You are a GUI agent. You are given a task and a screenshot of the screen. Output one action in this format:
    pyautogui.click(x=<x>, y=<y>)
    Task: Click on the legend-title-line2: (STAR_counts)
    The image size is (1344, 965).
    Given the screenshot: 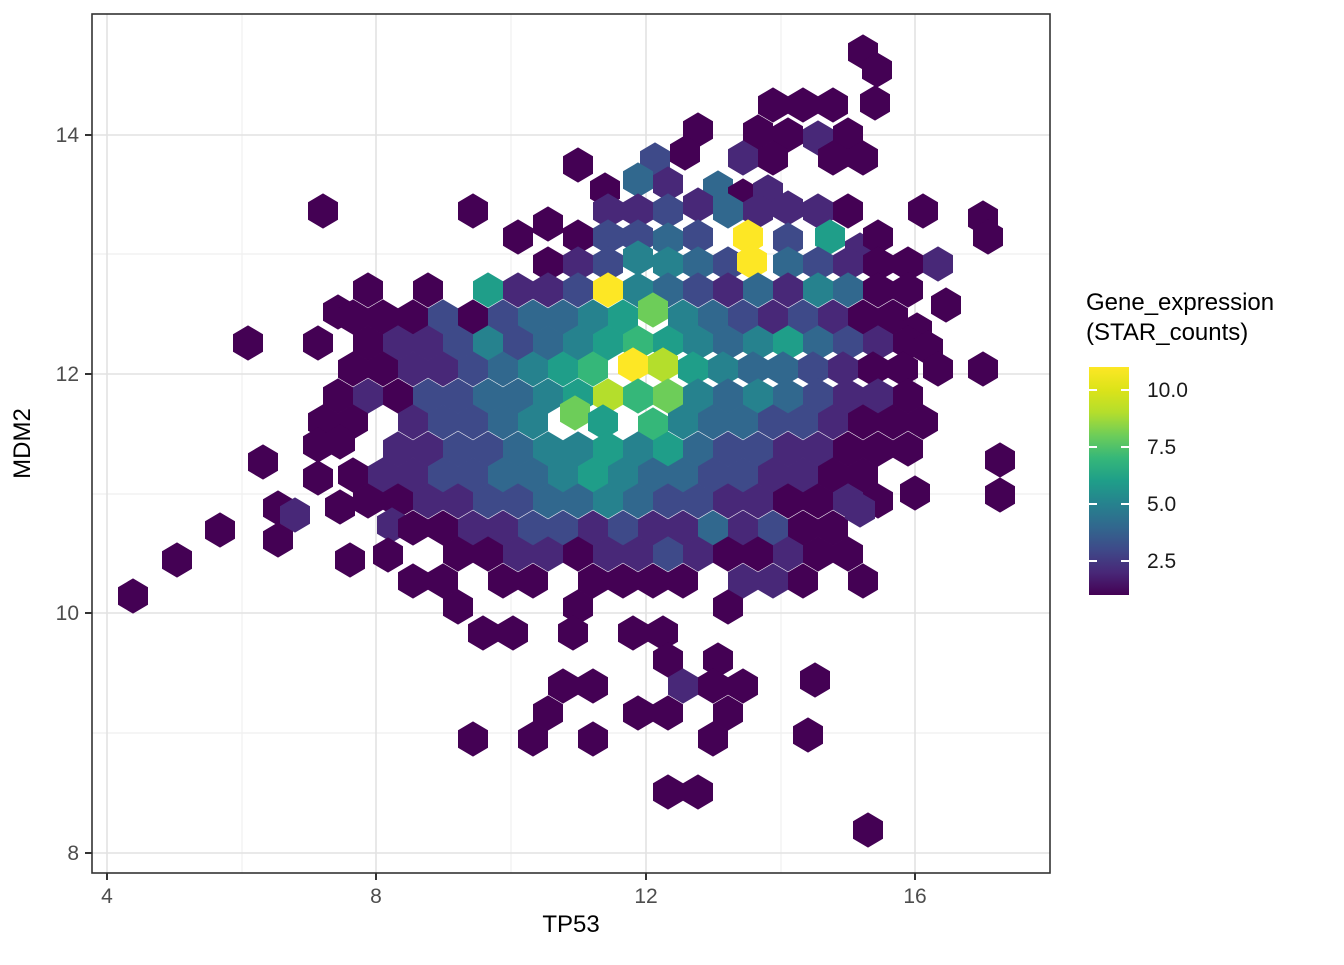 What is the action you would take?
    pyautogui.click(x=1167, y=332)
    